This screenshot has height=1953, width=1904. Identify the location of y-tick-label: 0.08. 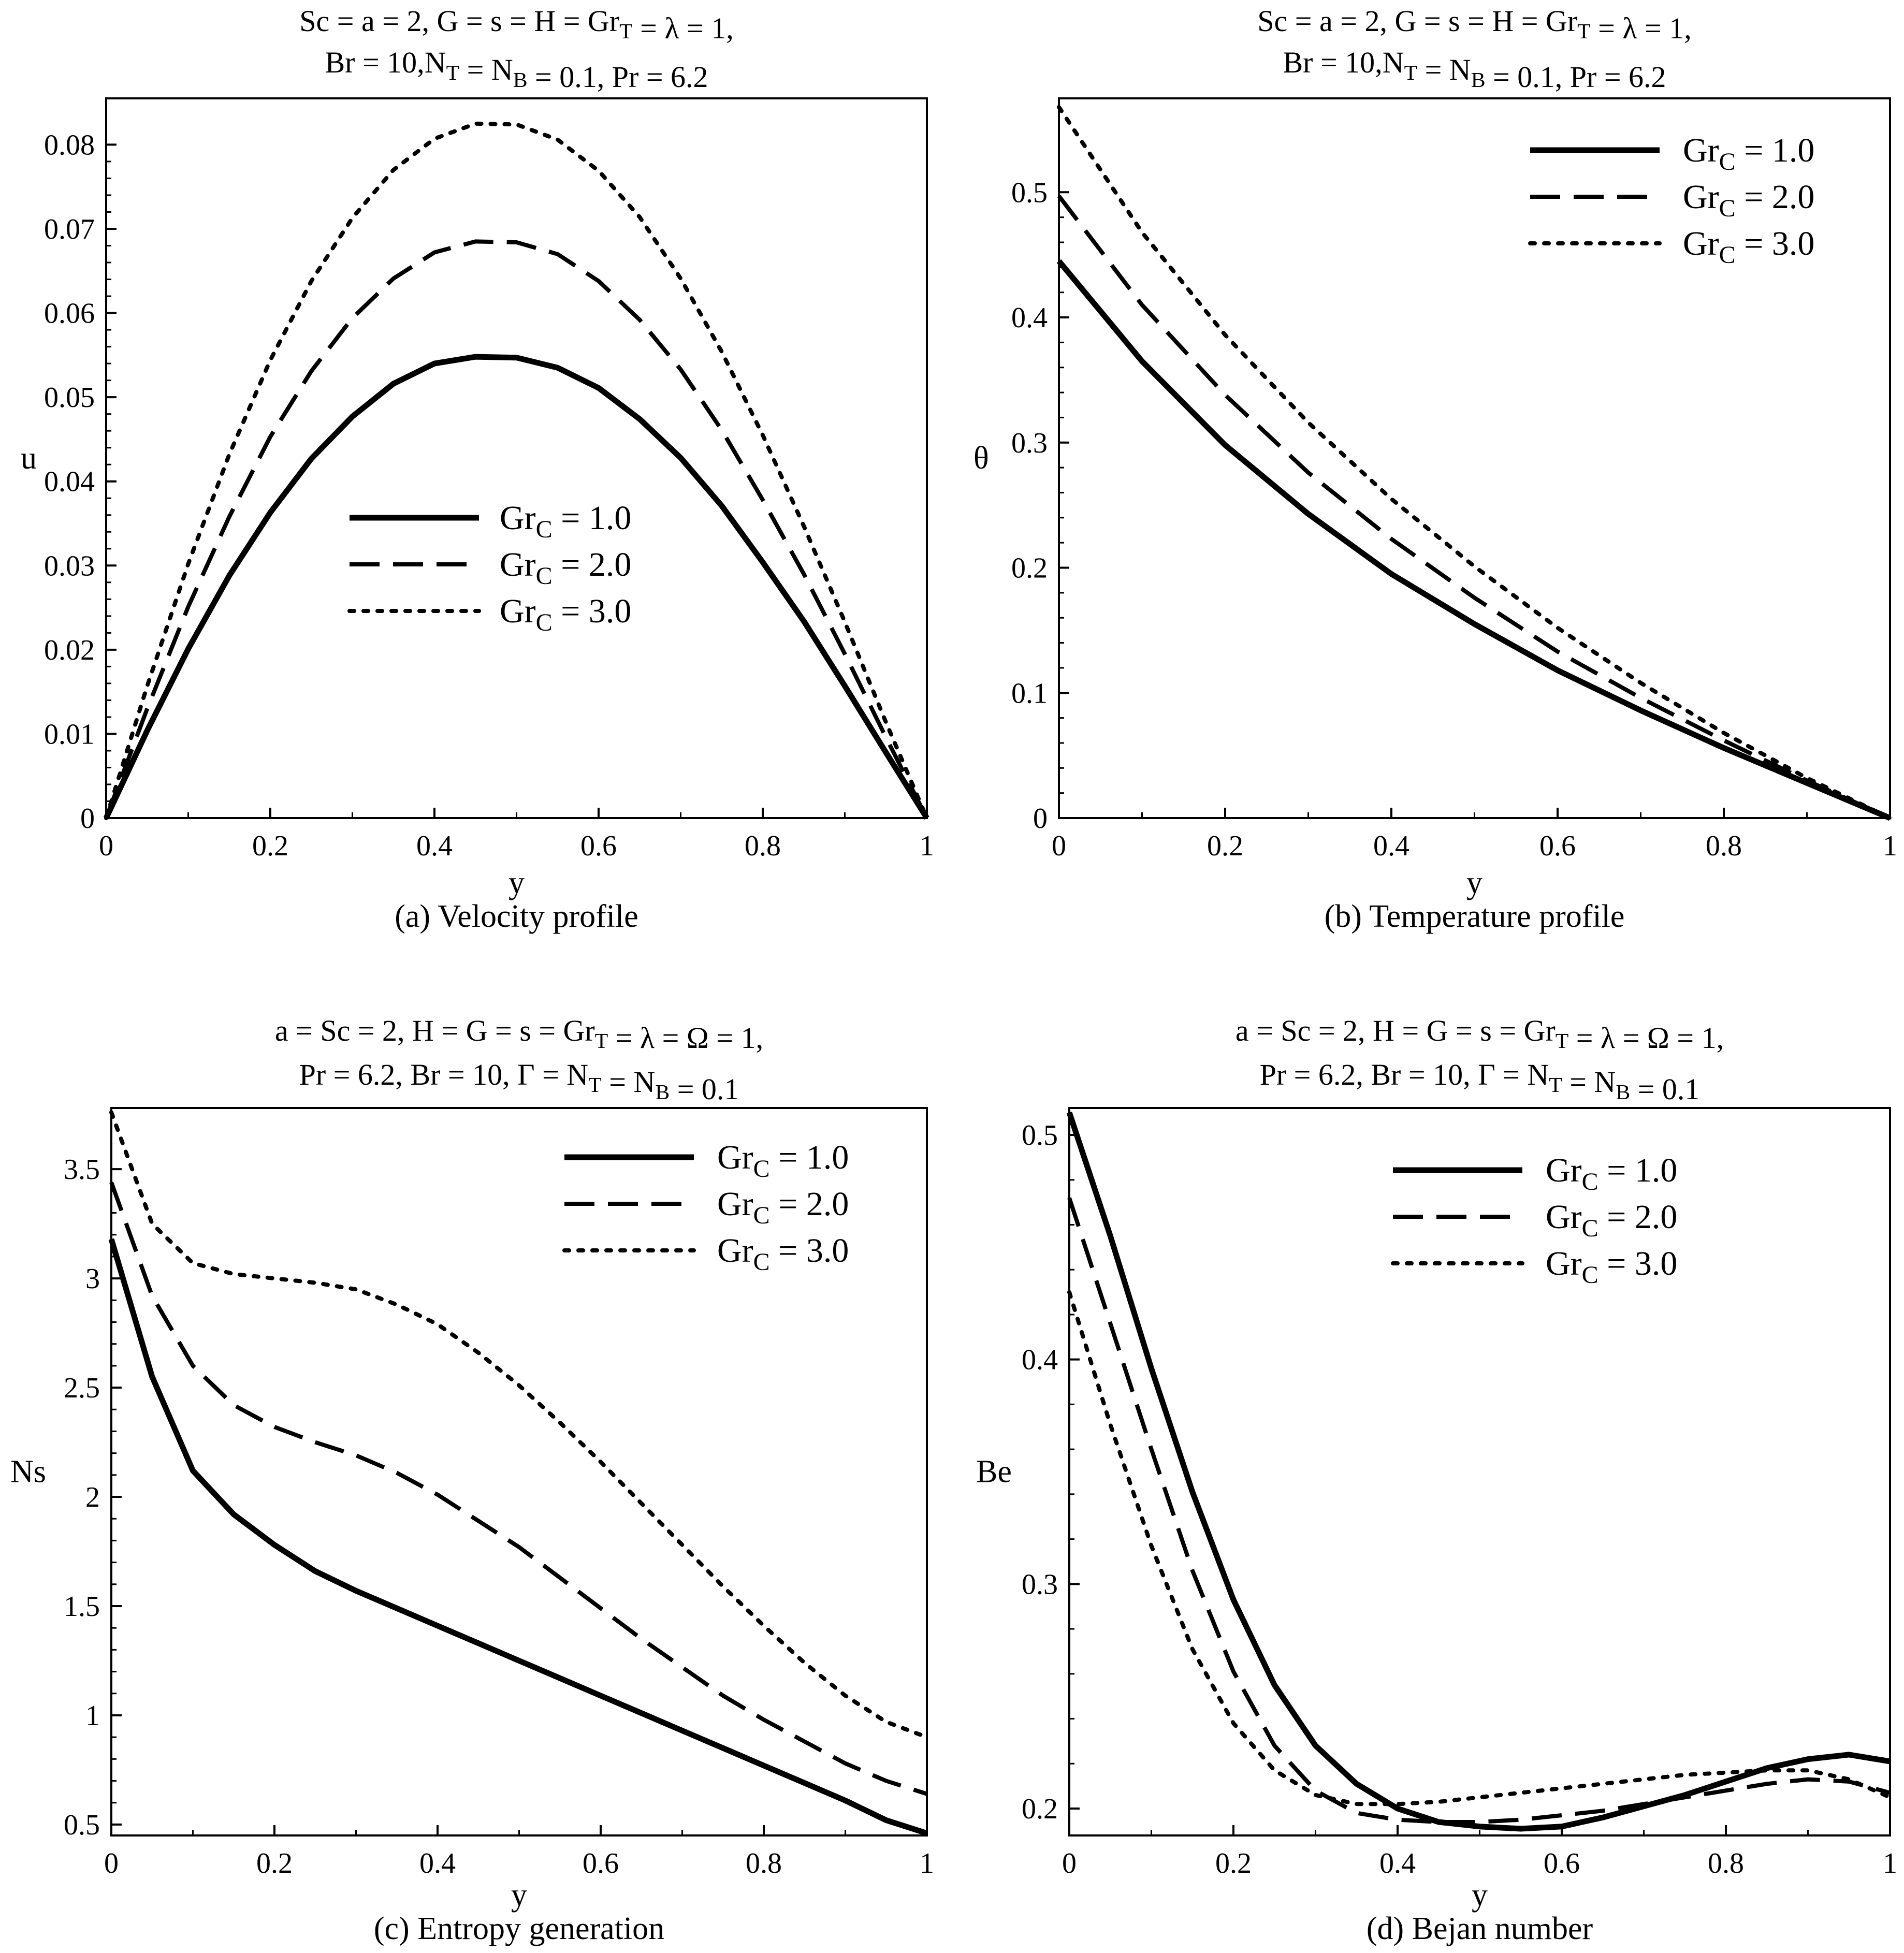
(69, 145).